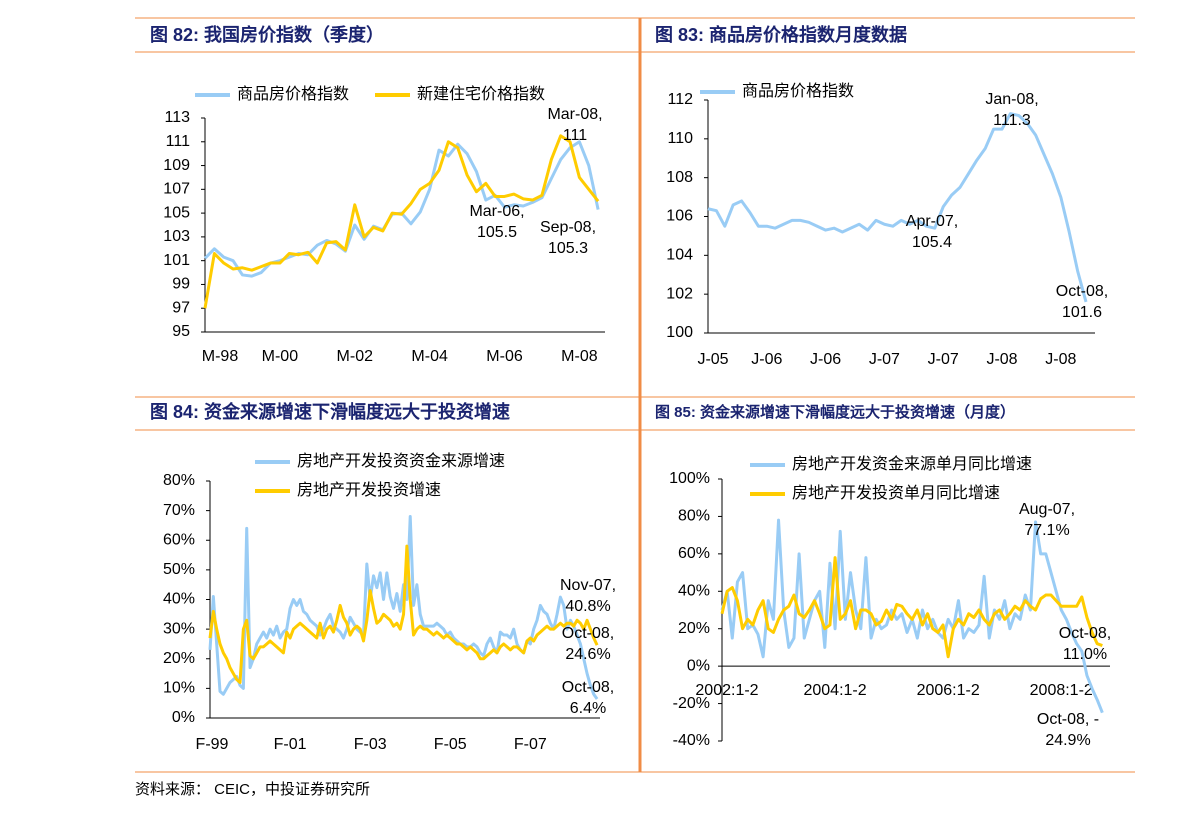 Image resolution: width=1191 pixels, height=820 pixels. Describe the element at coordinates (1067, 740) in the screenshot. I see `annotation: 24.9%` at that location.